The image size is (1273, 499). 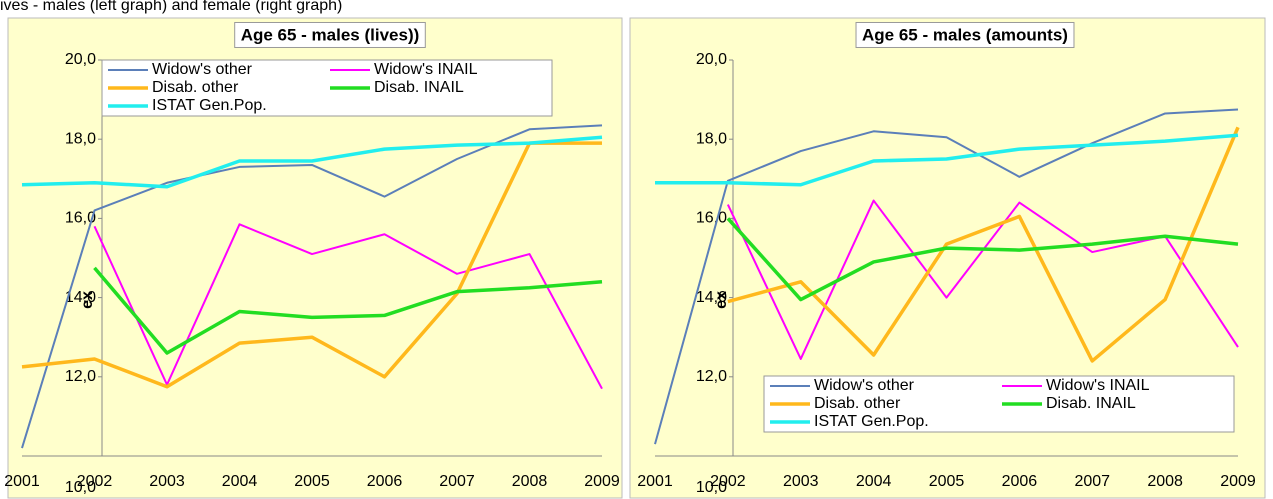 I want to click on chart-title: Age 65 - males (amounts), so click(x=965, y=34).